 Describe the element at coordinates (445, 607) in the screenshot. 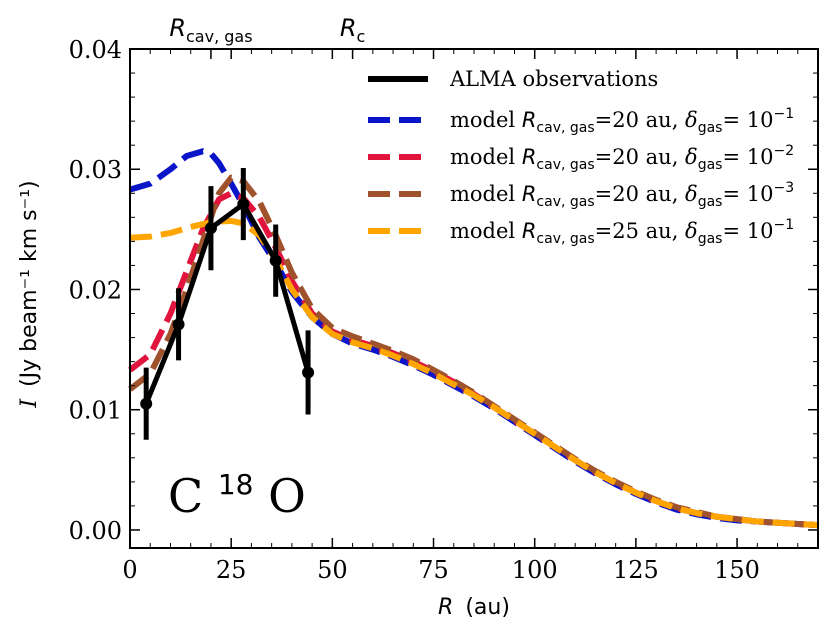

I see `x-axis-label-symbol: R` at that location.